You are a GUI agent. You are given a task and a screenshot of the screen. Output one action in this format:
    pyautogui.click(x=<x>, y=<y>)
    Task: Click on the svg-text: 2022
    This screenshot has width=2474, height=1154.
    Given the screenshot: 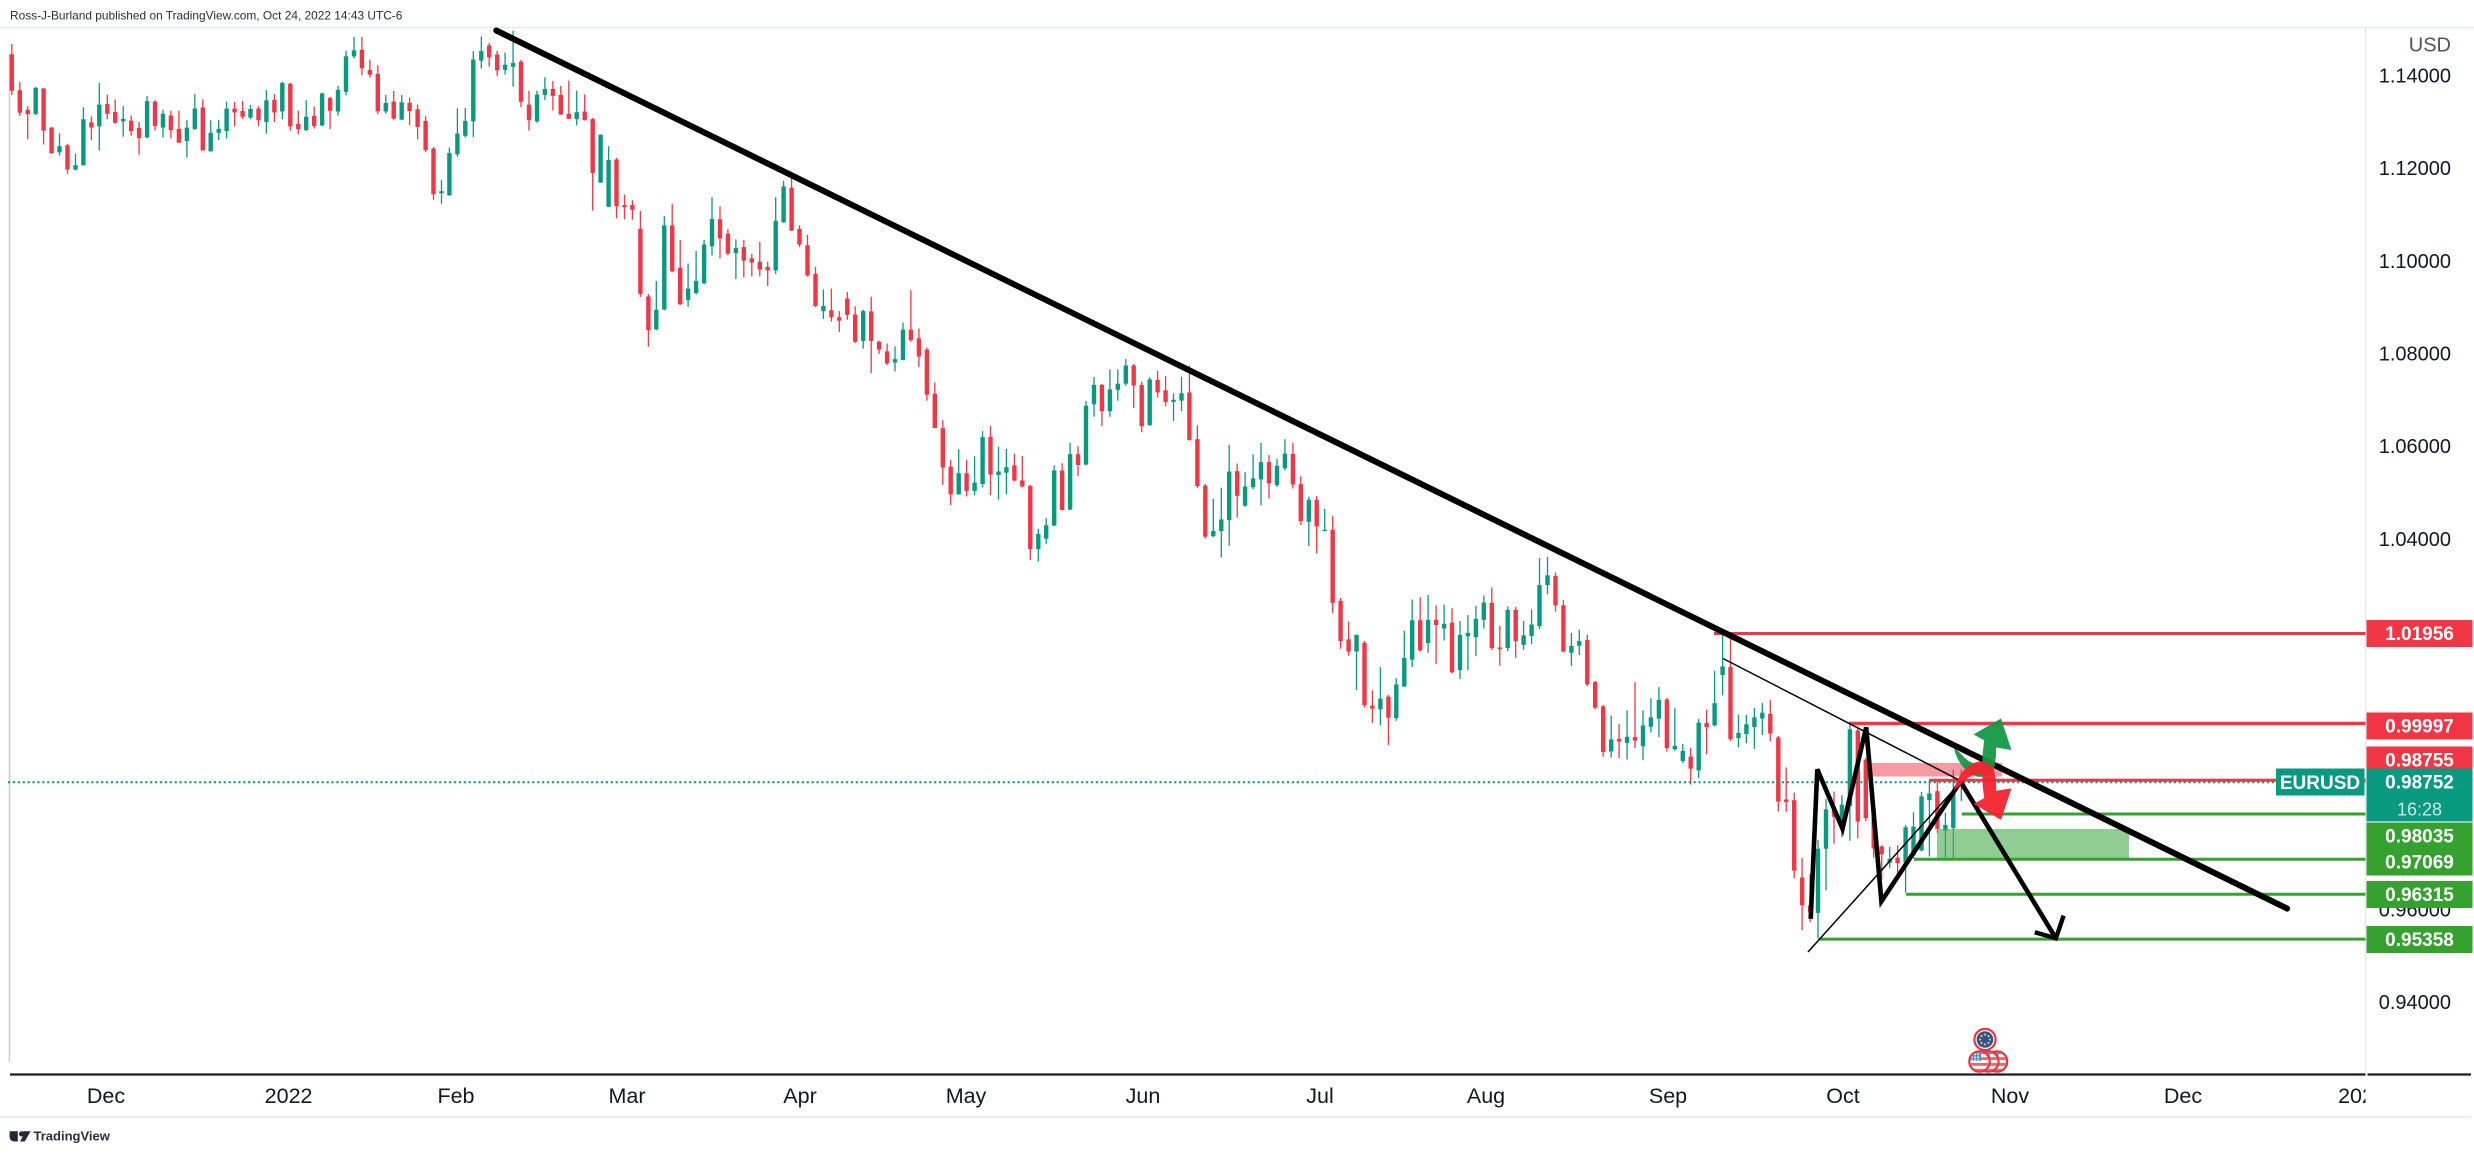 What is the action you would take?
    pyautogui.click(x=289, y=1096)
    